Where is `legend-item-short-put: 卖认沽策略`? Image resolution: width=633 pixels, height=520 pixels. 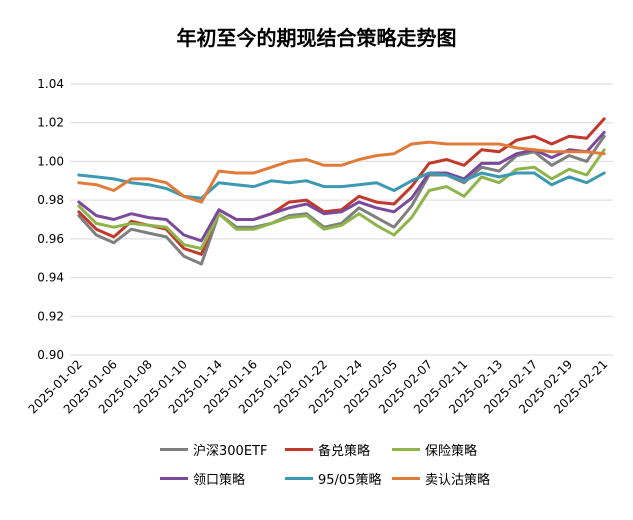
legend-item-short-put: 卖认沽策略 is located at coordinates (441, 478).